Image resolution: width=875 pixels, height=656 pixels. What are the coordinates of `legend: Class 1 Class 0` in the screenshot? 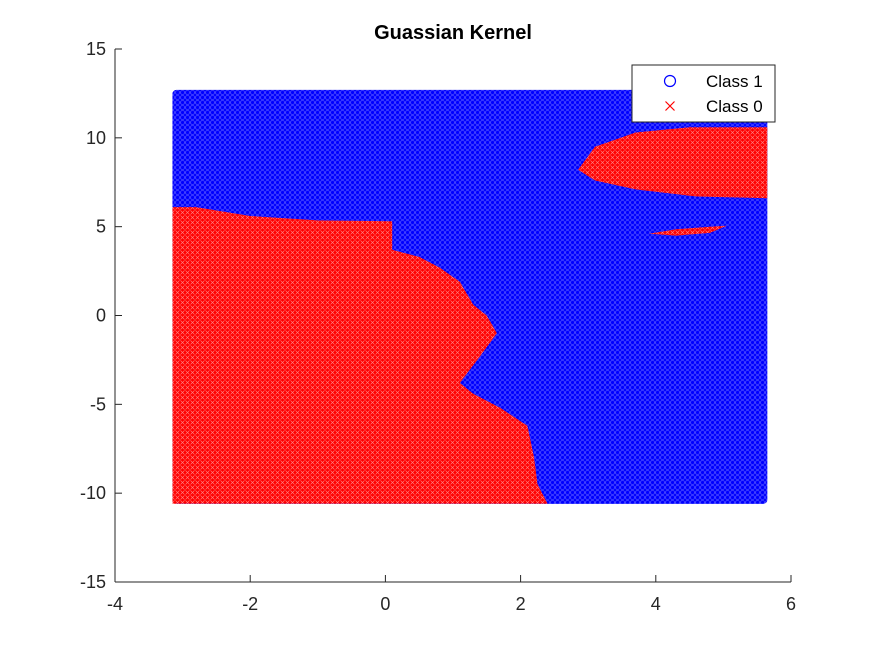 It's located at (703, 93).